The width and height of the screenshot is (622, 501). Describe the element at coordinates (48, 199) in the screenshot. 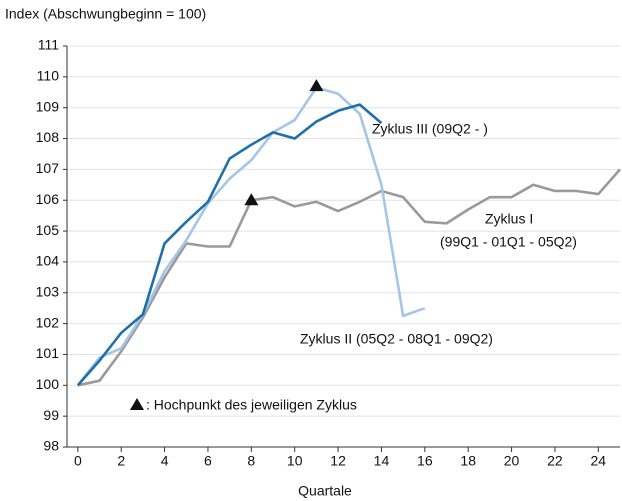

I see `y-tick-label: 106` at that location.